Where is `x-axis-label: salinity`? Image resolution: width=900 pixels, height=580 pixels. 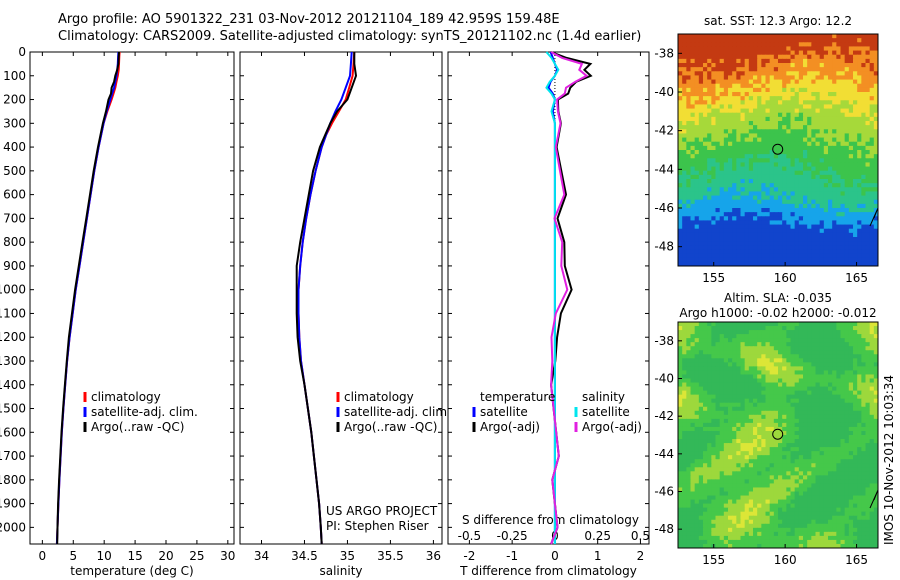 x-axis-label: salinity is located at coordinates (340, 571).